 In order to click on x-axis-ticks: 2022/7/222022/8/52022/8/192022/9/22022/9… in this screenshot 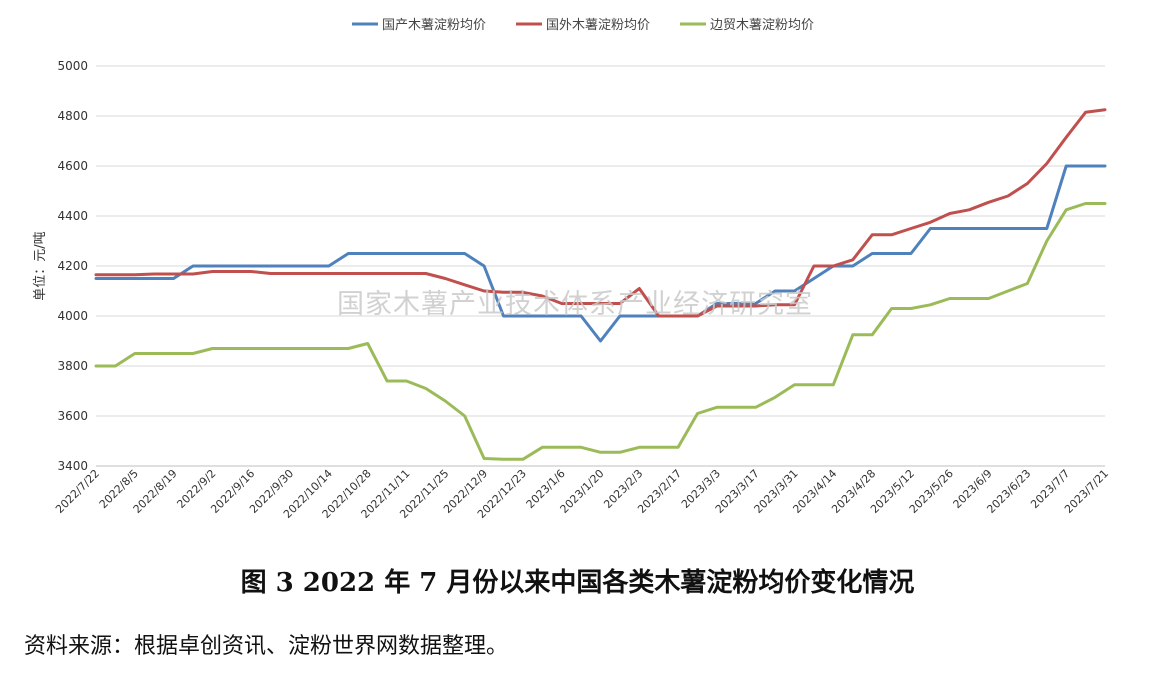, I will do `click(582, 494)`.